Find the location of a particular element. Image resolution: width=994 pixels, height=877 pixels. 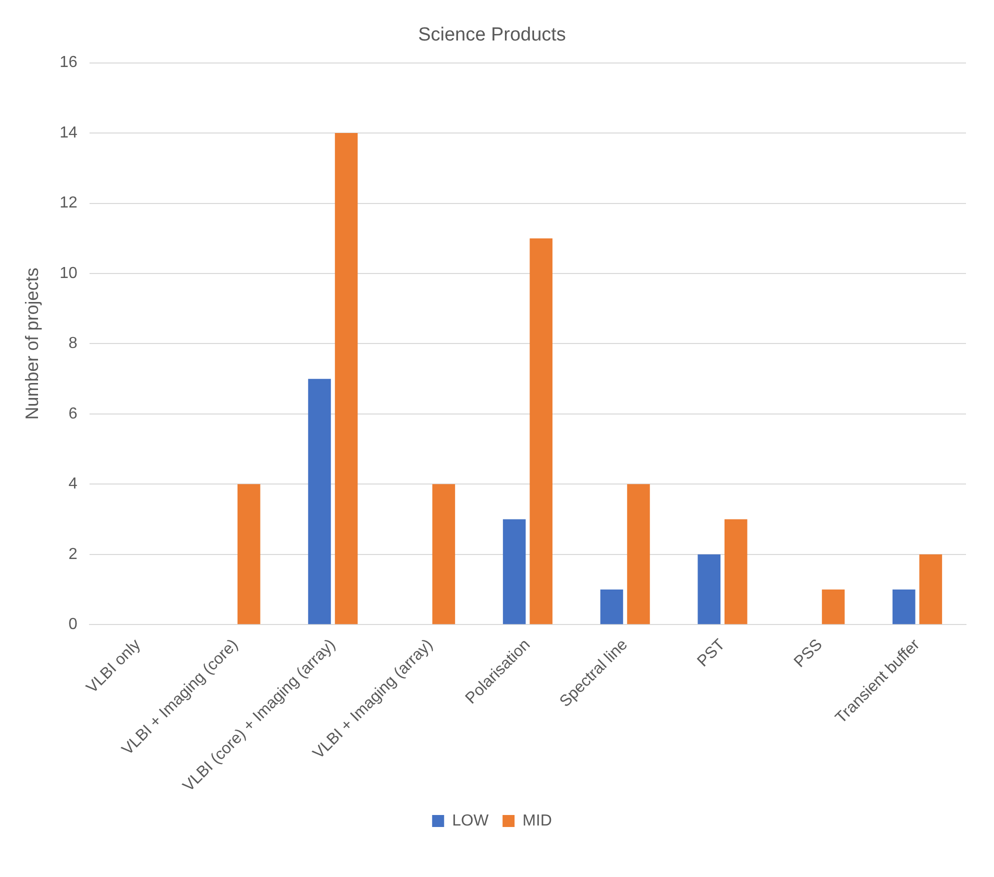

y-tick-label: 10 is located at coordinates (69, 273).